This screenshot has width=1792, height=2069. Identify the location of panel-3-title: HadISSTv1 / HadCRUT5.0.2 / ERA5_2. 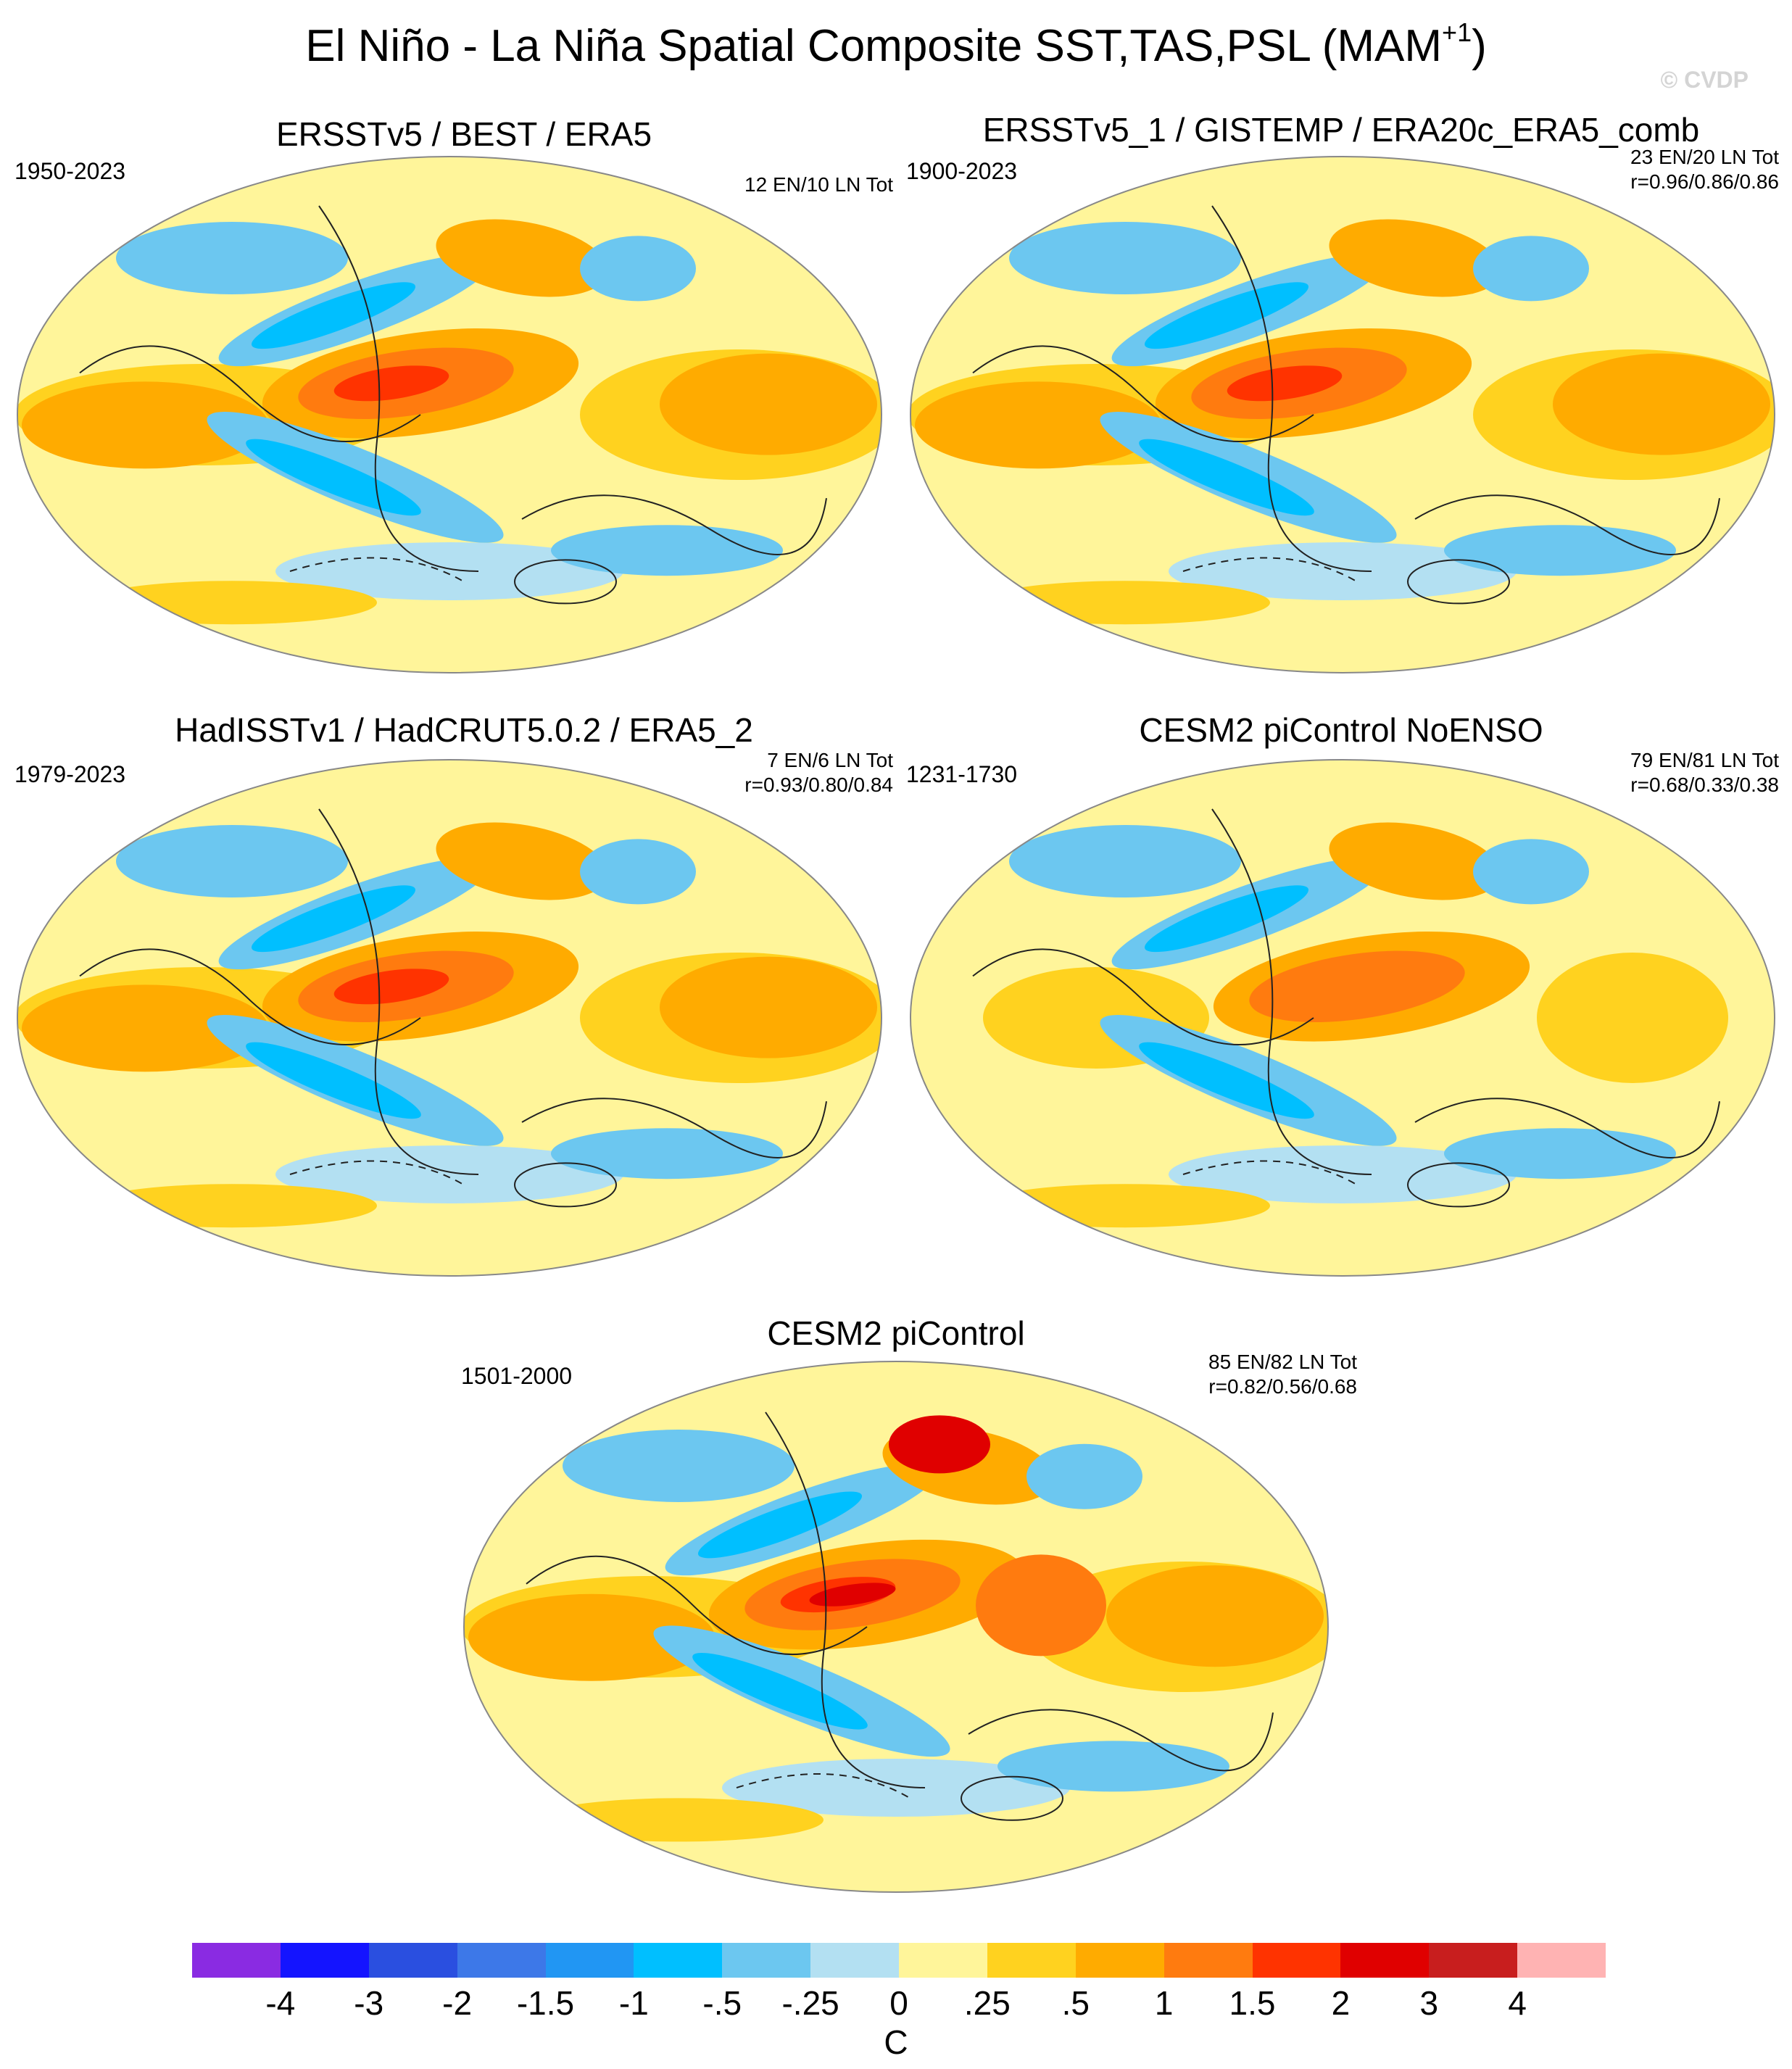
(464, 730).